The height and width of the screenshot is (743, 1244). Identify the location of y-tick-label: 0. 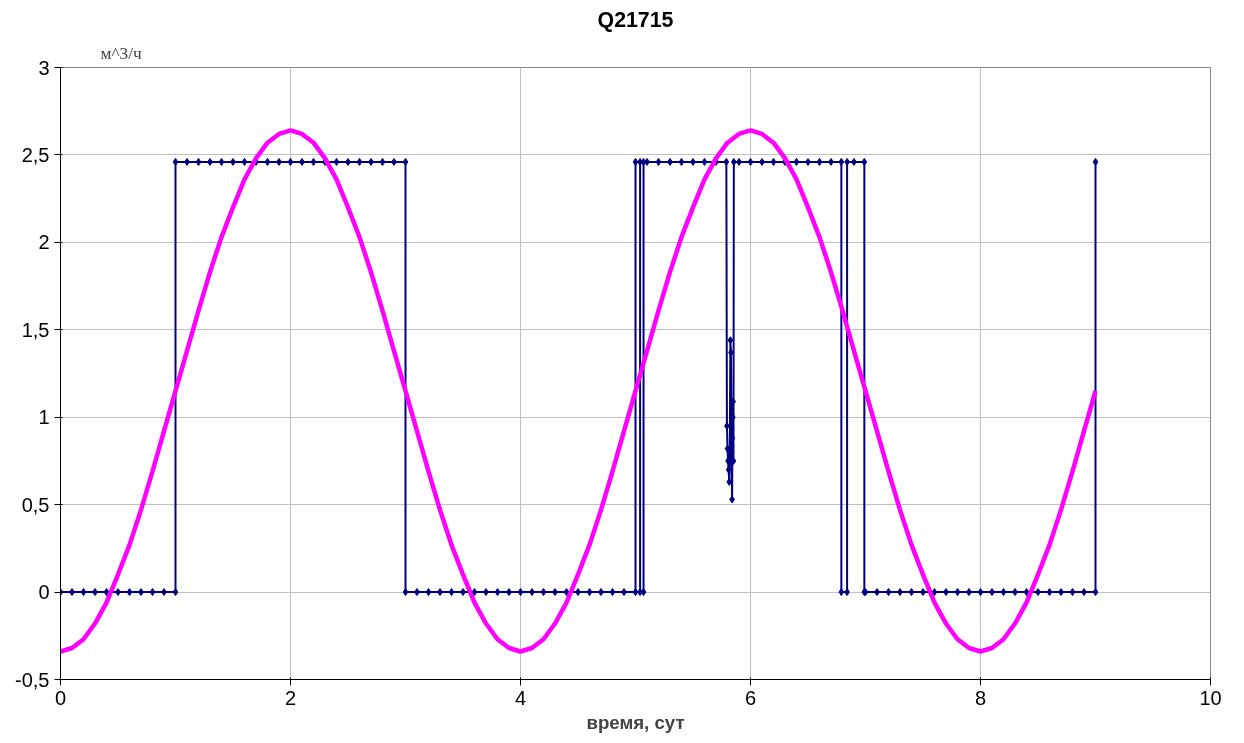
(44, 592).